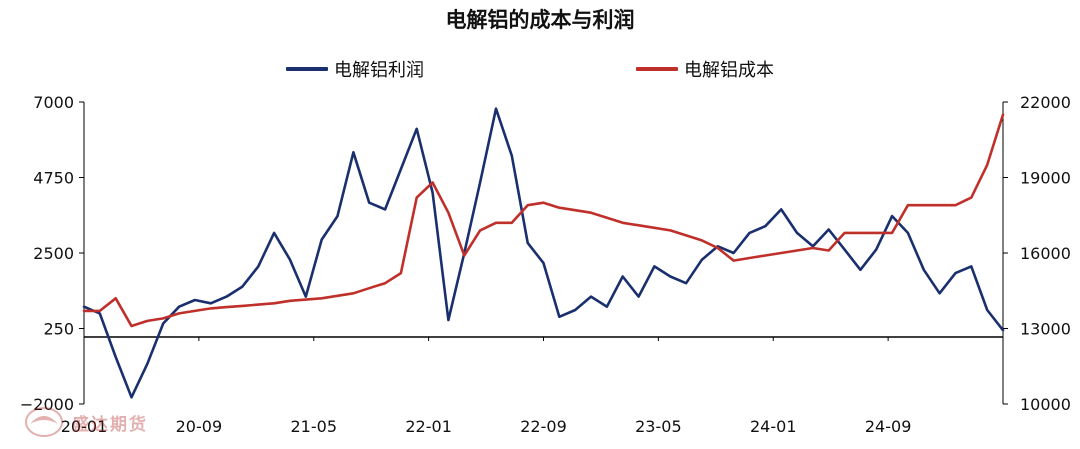 This screenshot has width=1080, height=449. Describe the element at coordinates (110, 424) in the screenshot. I see `watermark-text: 盛达期货` at that location.